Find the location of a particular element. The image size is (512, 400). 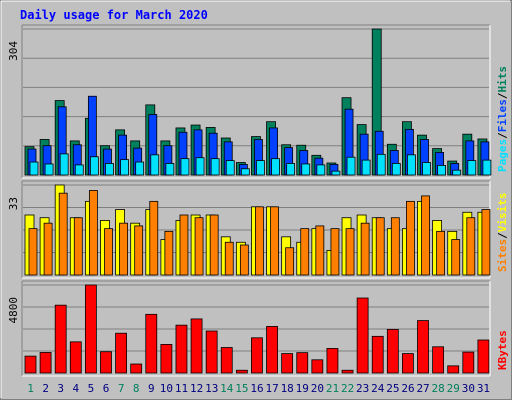

legend-kbytes-item: KBytes is located at coordinates (502, 350).